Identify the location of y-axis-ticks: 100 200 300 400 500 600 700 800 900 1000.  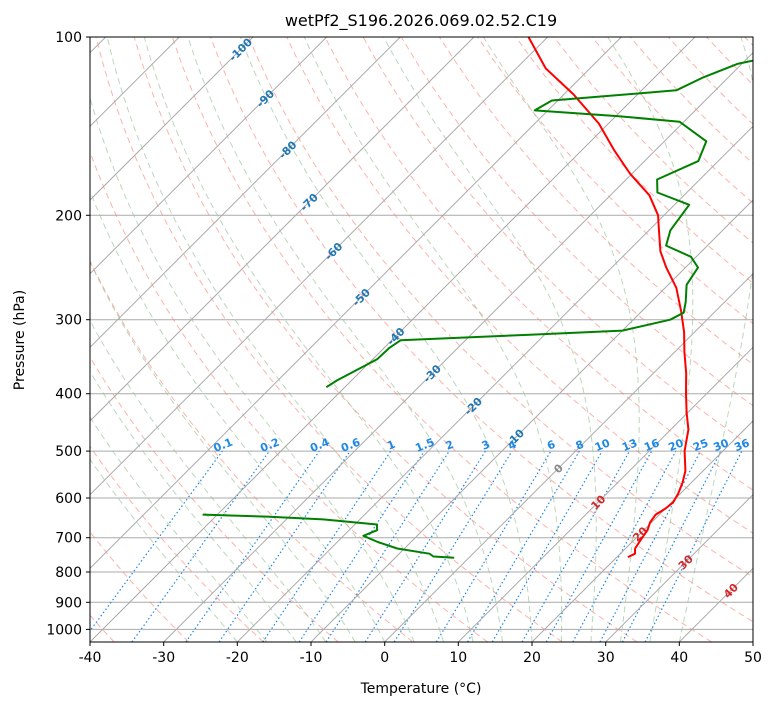
(68, 334).